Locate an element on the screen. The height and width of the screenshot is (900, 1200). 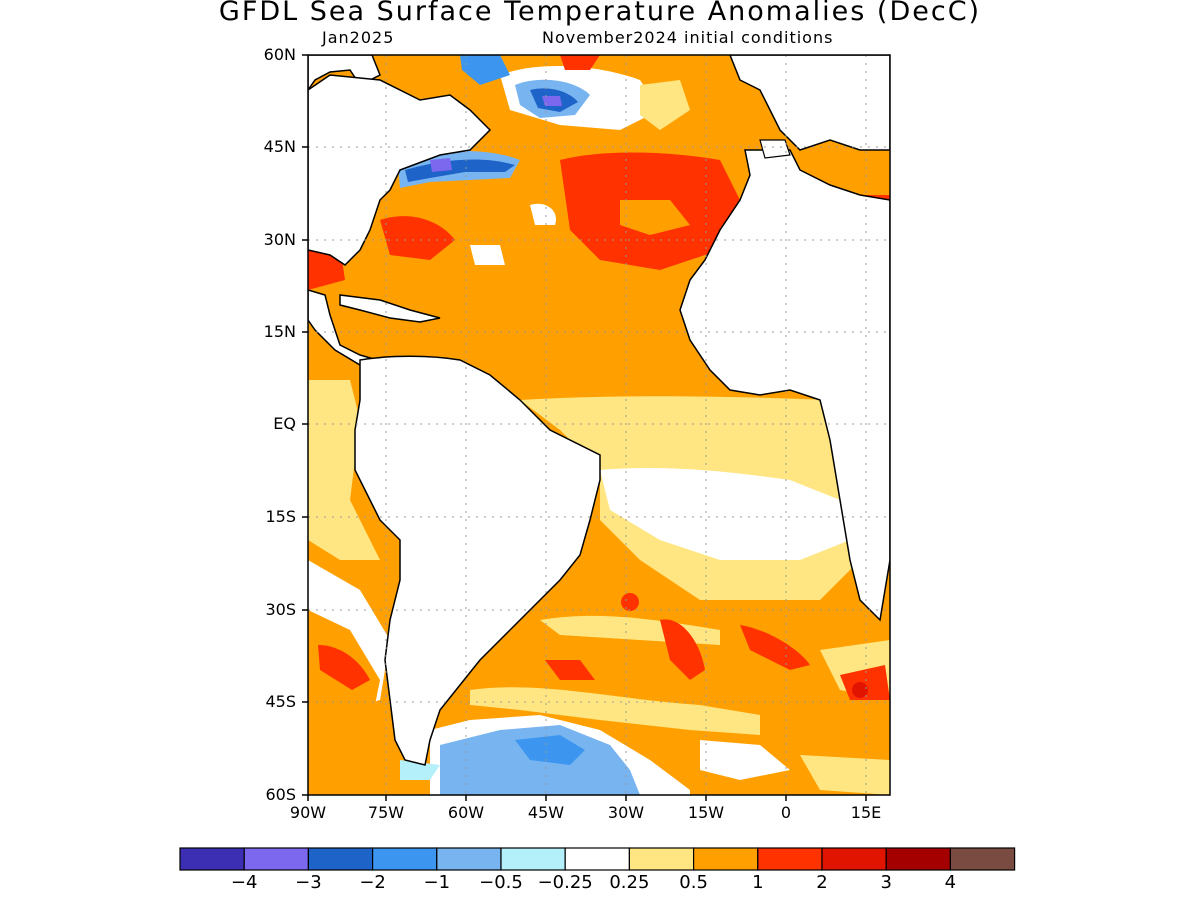
colorbar is located at coordinates (597, 859).